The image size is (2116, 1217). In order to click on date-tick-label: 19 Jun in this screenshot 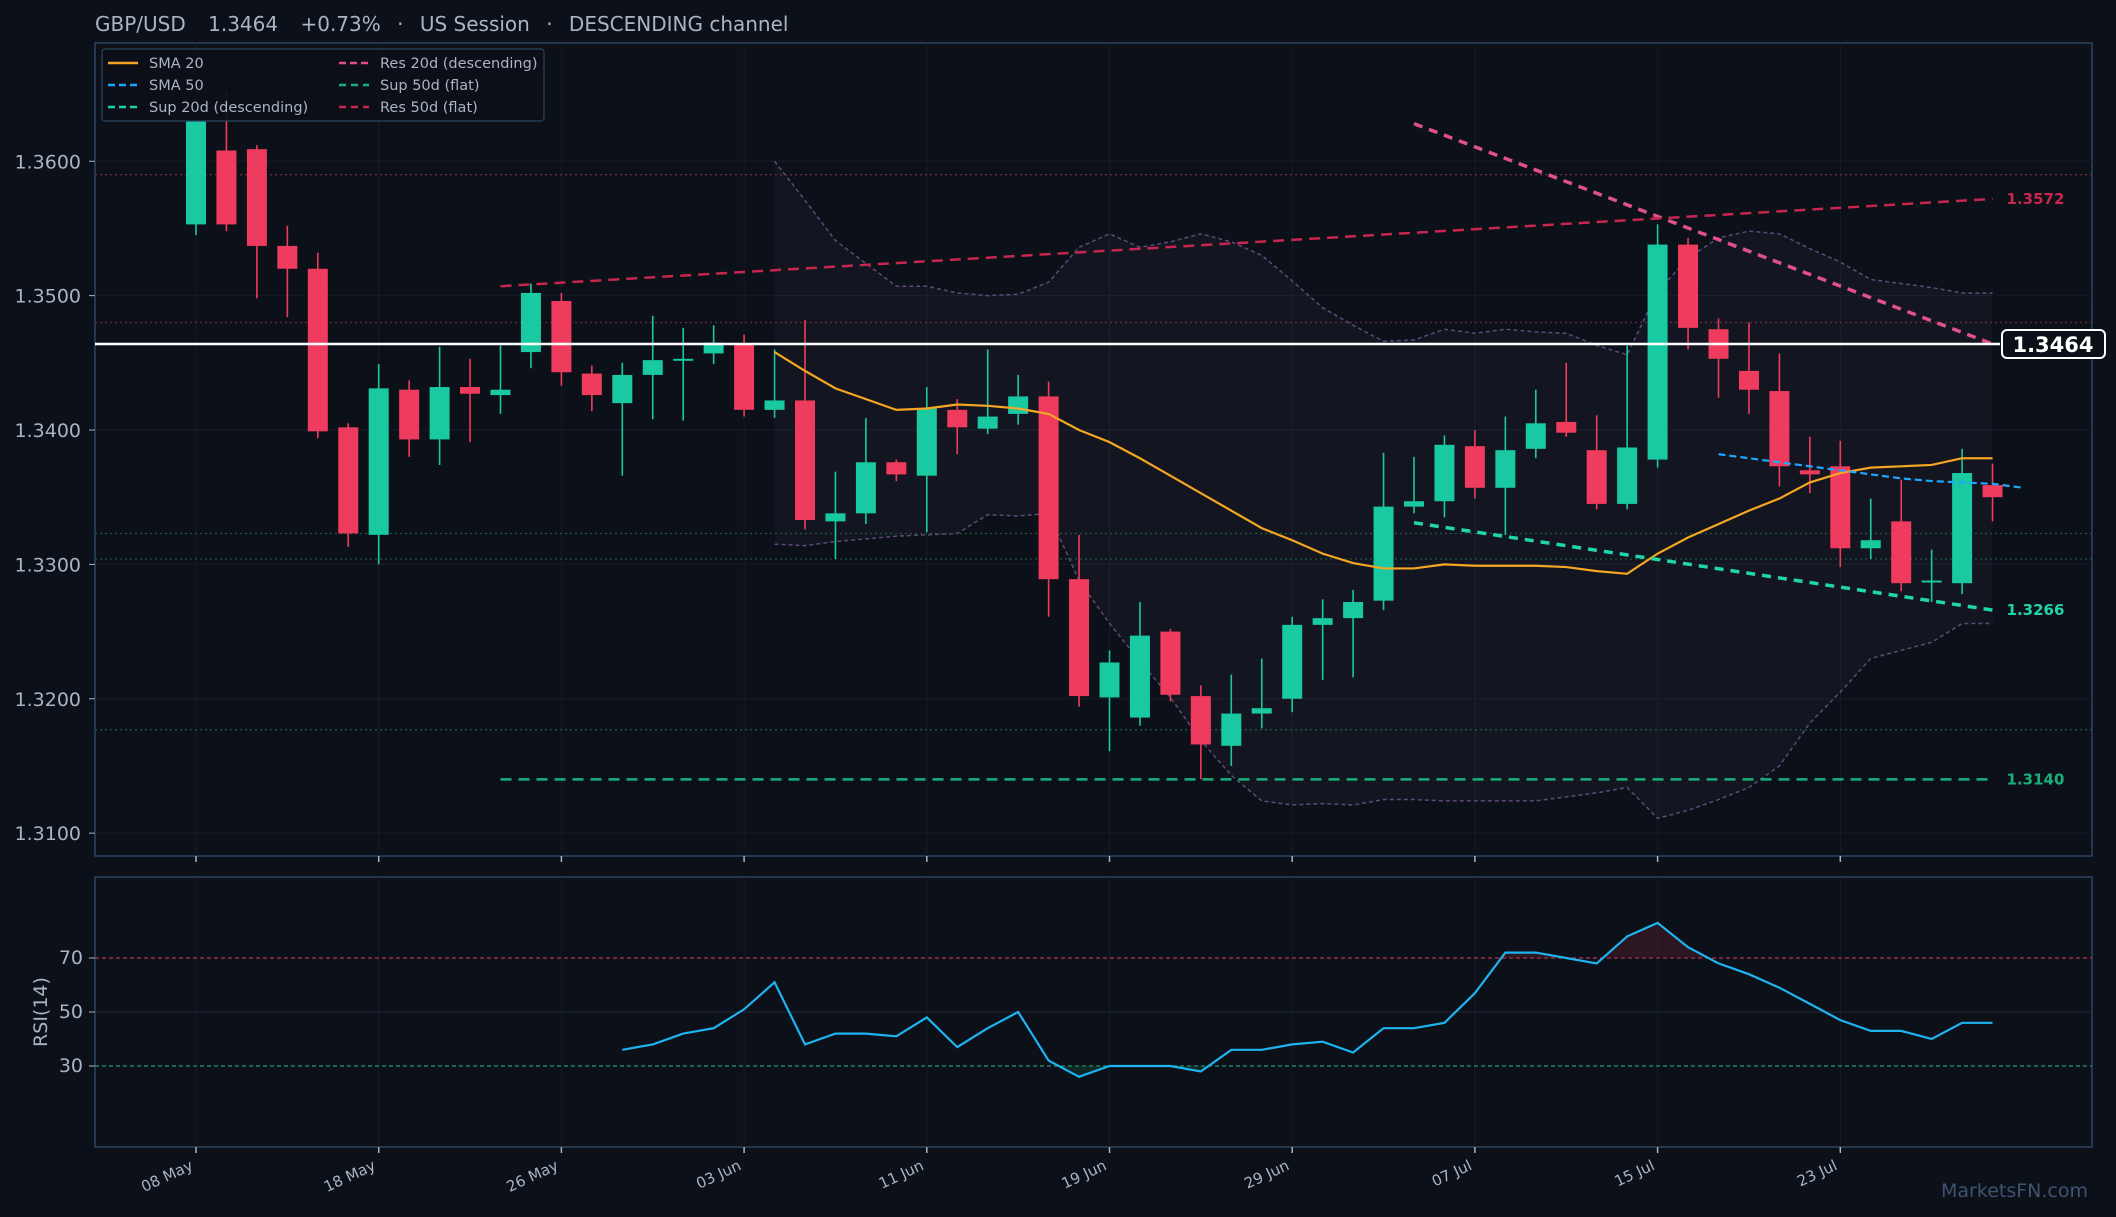, I will do `click(1084, 1174)`.